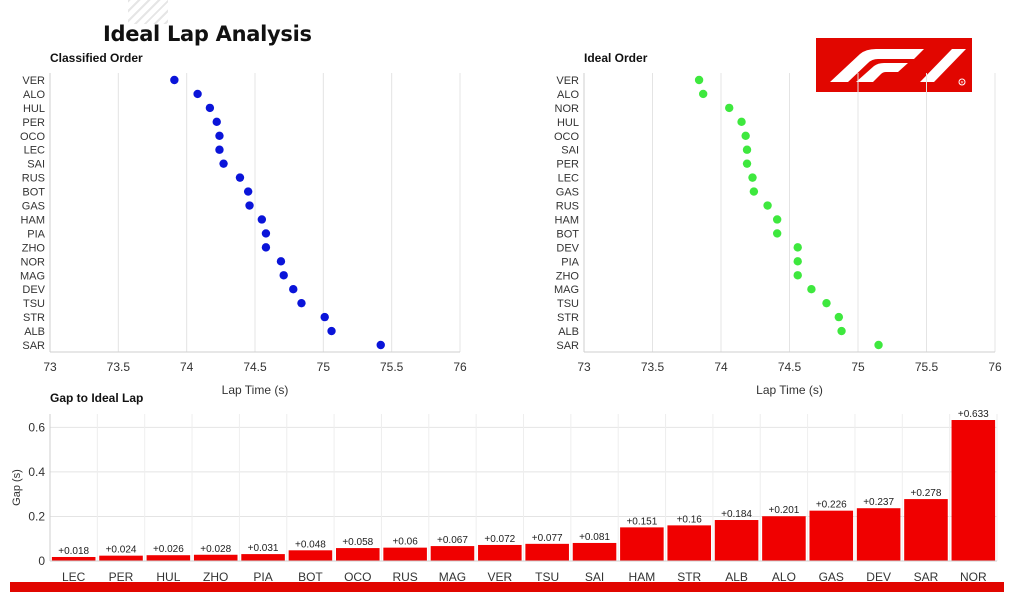  I want to click on data-label: +0.06, so click(405, 542).